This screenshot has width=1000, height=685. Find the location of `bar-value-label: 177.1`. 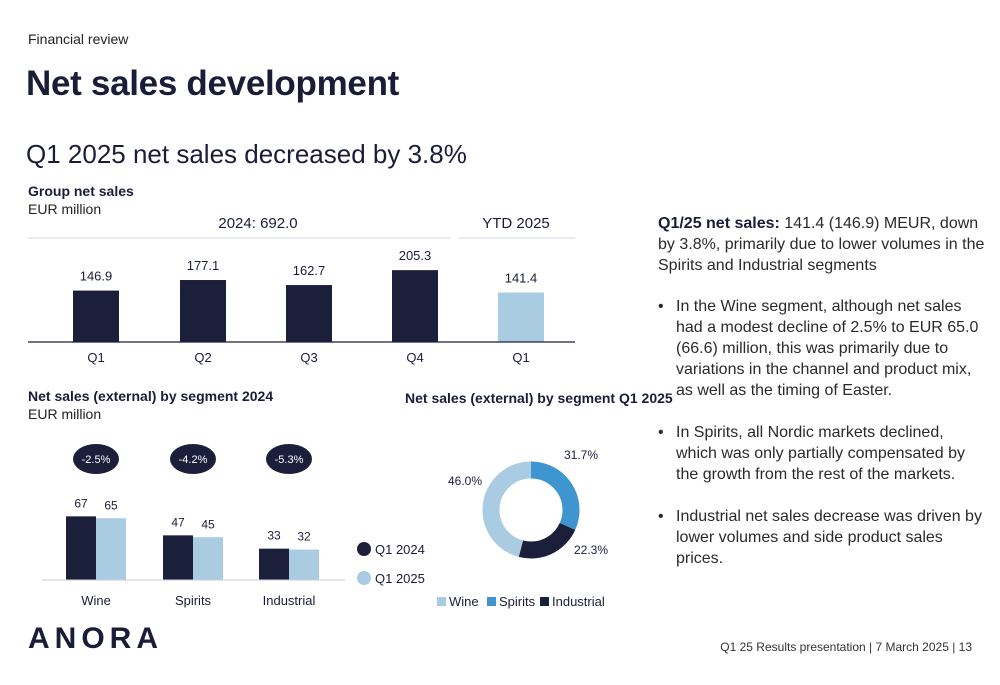

bar-value-label: 177.1 is located at coordinates (203, 265).